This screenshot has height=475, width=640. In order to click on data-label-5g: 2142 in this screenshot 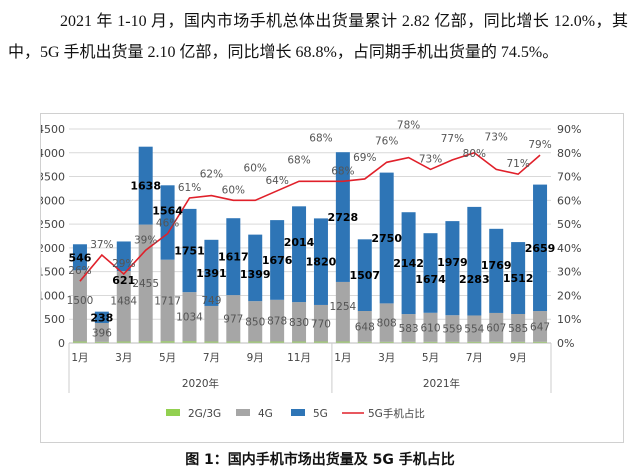, I will do `click(408, 263)`.